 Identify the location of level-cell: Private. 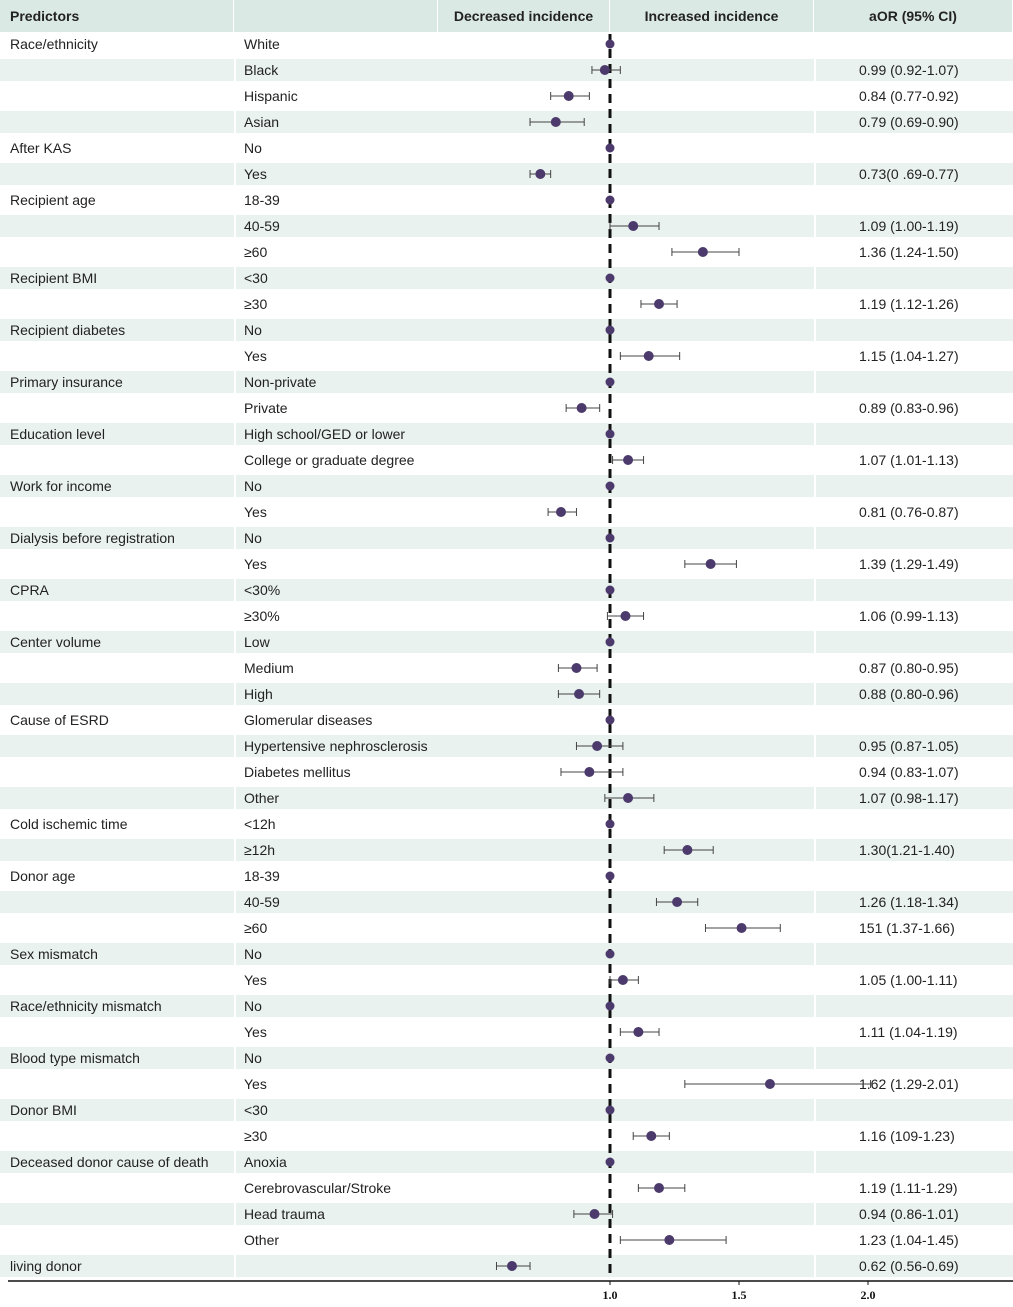
(266, 408).